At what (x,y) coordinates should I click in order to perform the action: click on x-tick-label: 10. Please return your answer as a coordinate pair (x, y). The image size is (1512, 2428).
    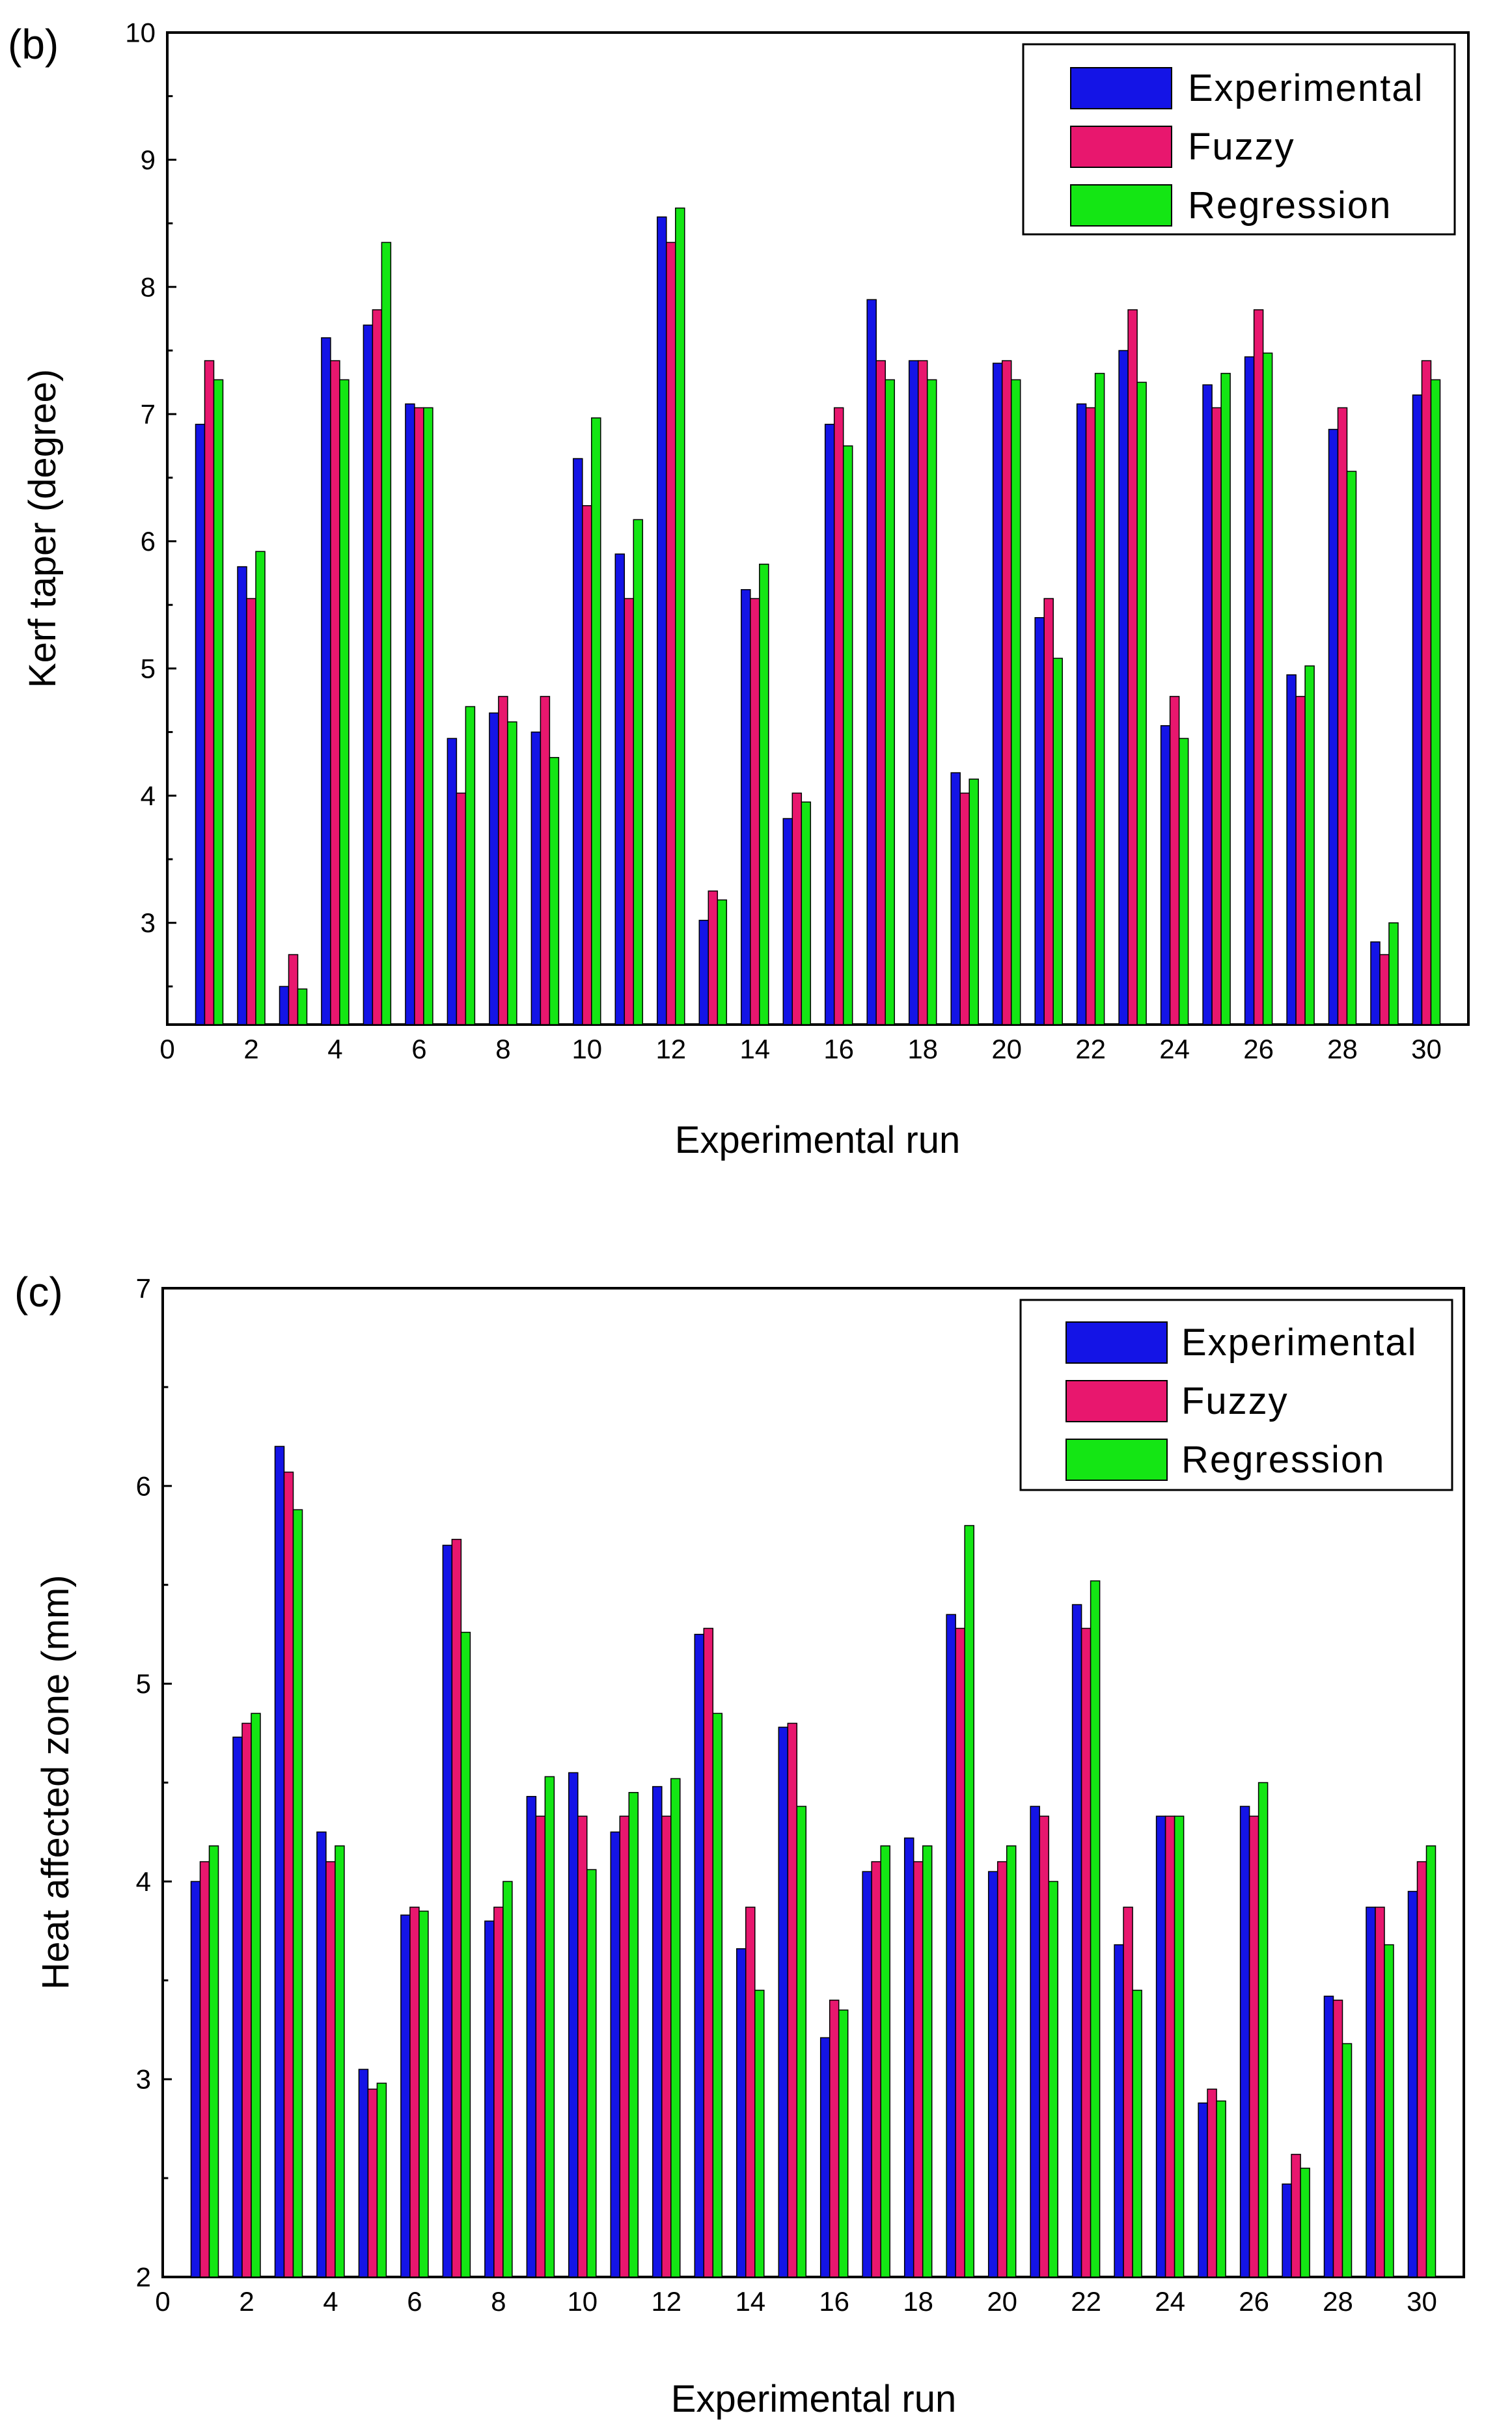
    Looking at the image, I should click on (586, 1049).